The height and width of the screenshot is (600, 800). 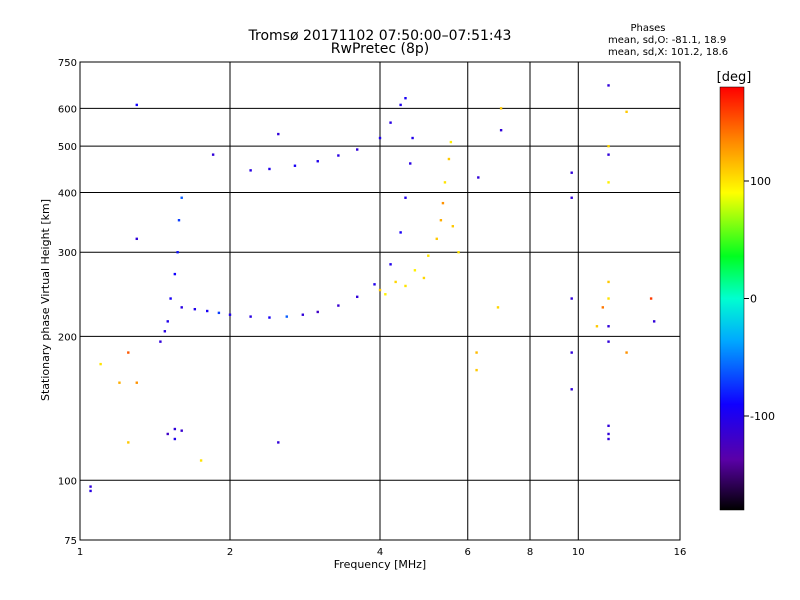 What do you see at coordinates (67, 337) in the screenshot?
I see `y-tick-label: 200` at bounding box center [67, 337].